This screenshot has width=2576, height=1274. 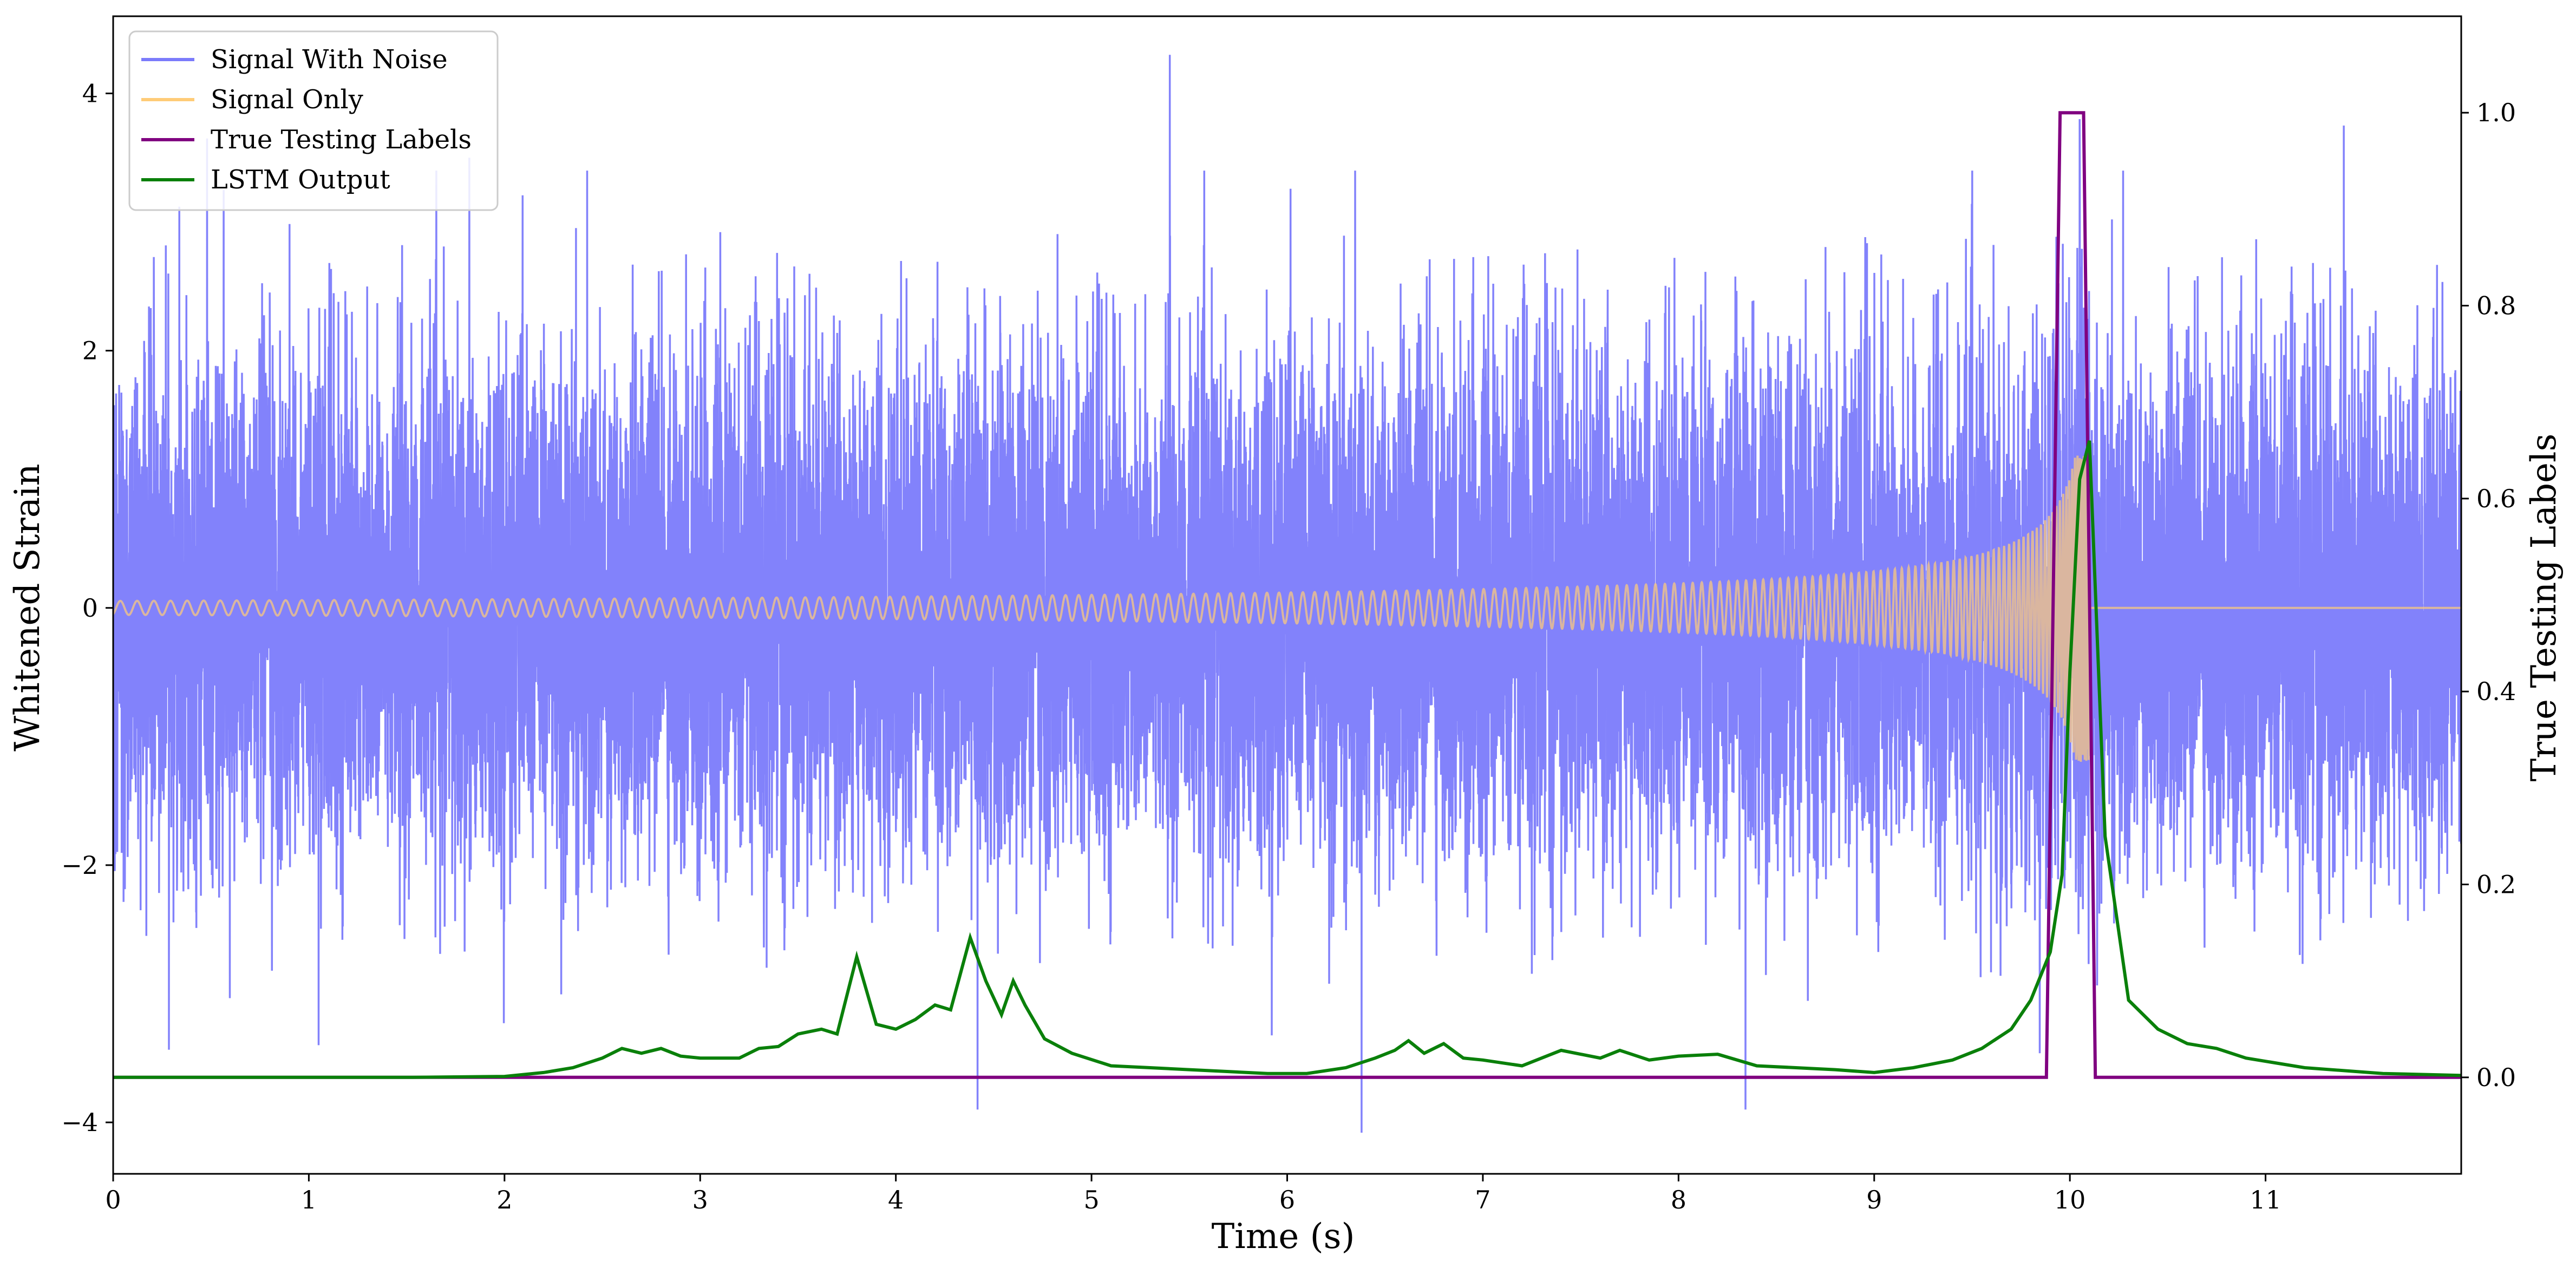 I want to click on y-left-tick-label: 0, so click(x=90, y=608).